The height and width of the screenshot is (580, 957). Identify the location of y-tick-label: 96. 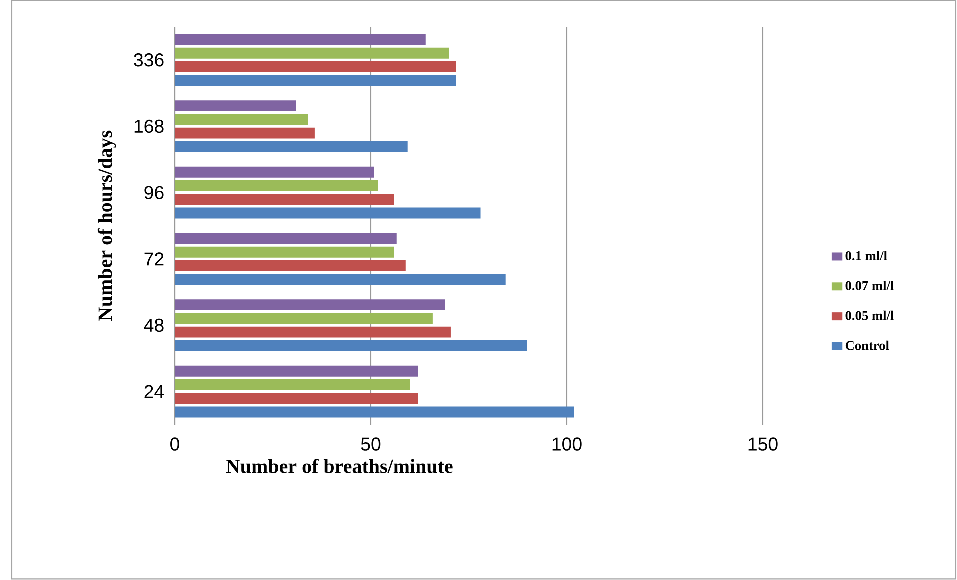
(154, 193).